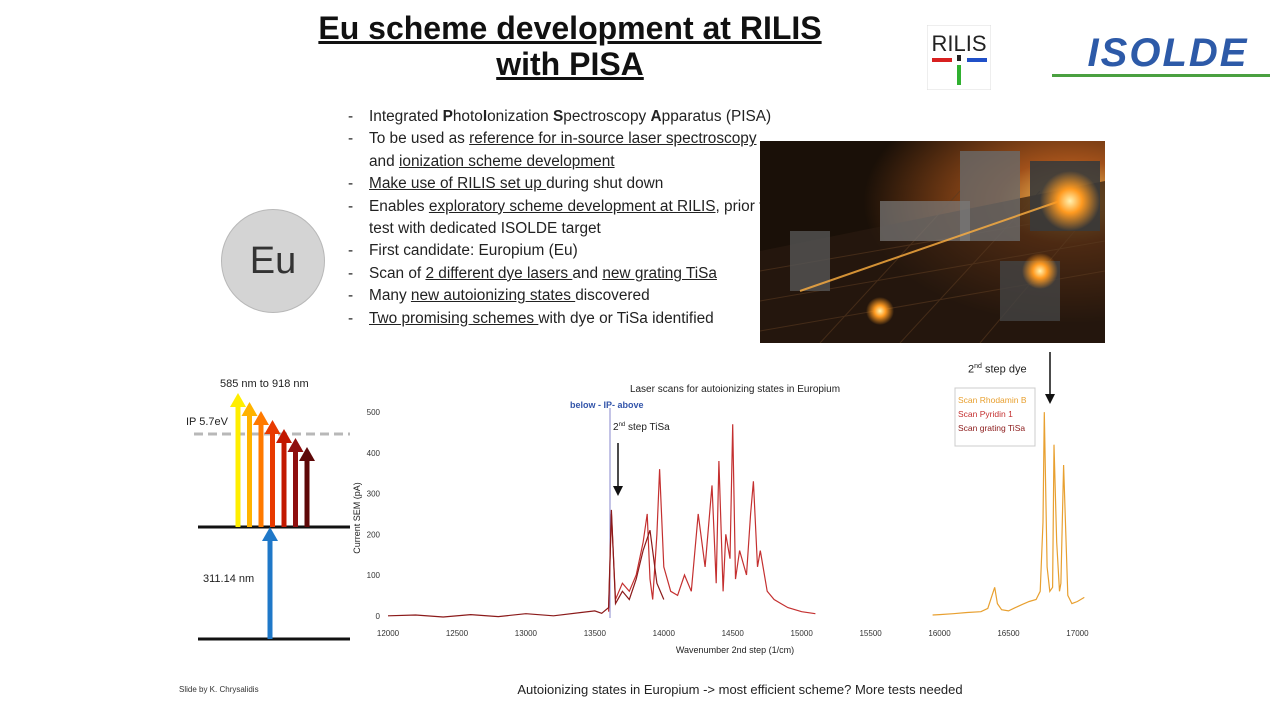 Image resolution: width=1280 pixels, height=720 pixels. What do you see at coordinates (219, 689) in the screenshot?
I see `slide-credit: Slide by K. Chrysalidis` at bounding box center [219, 689].